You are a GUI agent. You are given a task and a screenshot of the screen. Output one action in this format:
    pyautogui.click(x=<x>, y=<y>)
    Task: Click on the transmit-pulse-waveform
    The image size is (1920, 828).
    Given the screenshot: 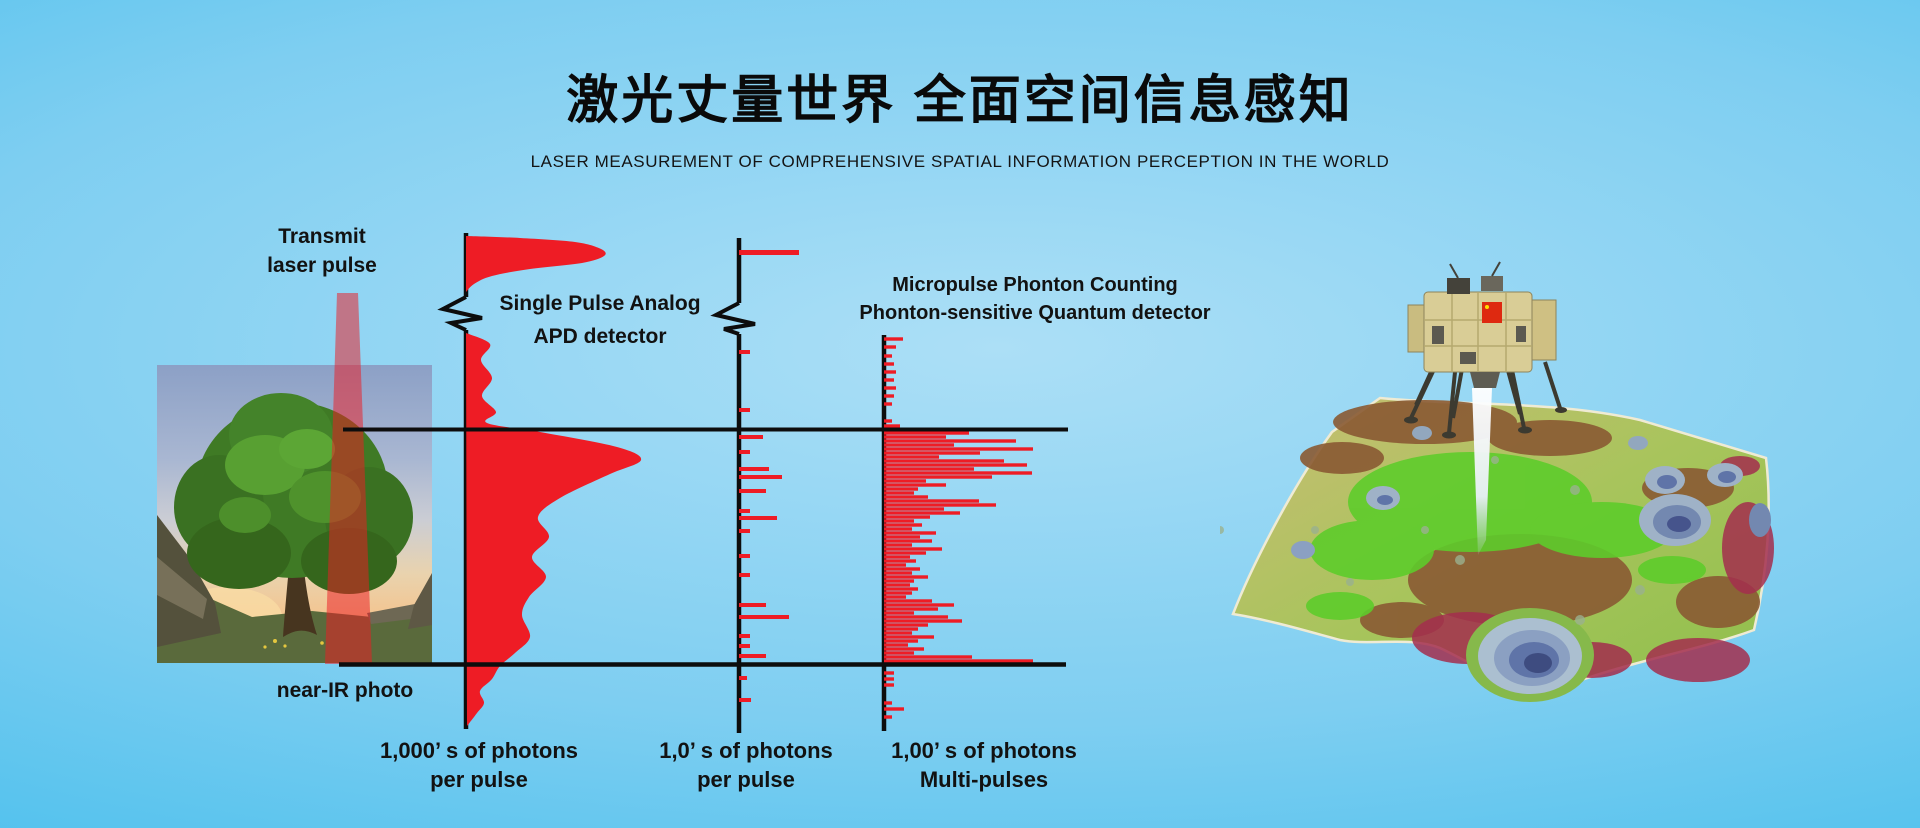 What is the action you would take?
    pyautogui.click(x=536, y=264)
    